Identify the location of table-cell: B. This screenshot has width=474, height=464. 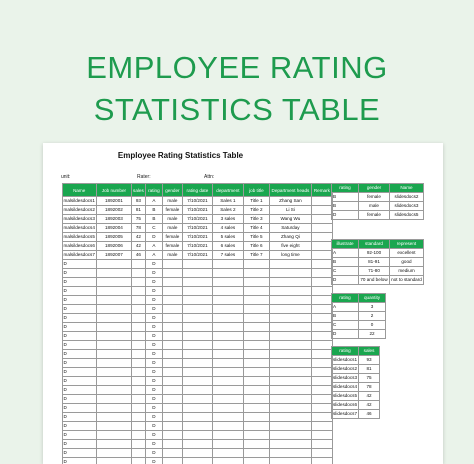
(345, 205).